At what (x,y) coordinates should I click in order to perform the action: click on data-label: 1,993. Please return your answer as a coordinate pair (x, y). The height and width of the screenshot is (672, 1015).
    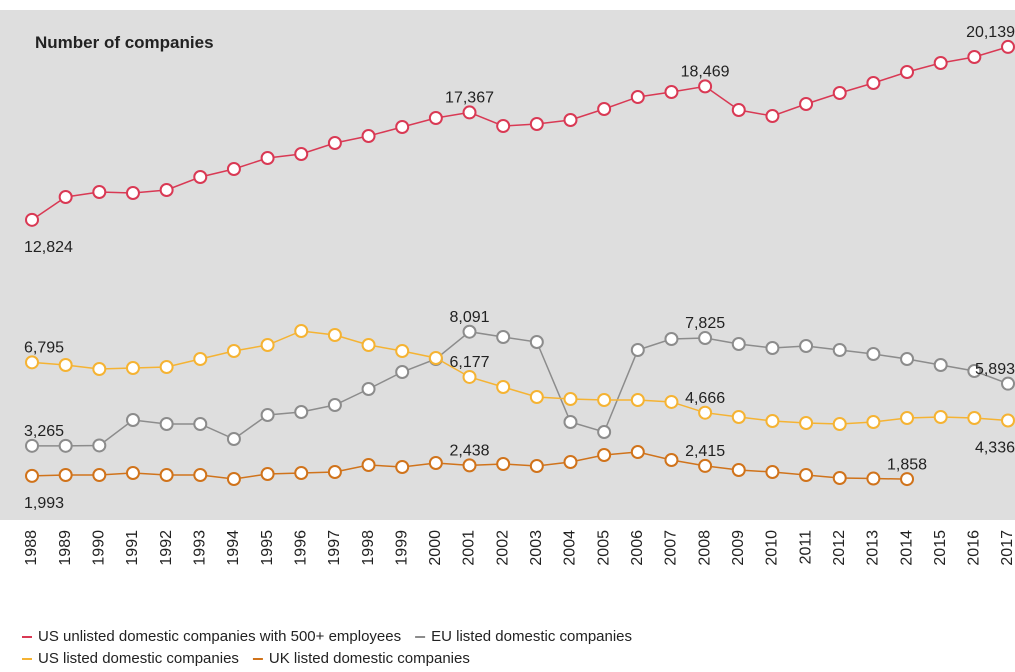
    Looking at the image, I should click on (44, 503).